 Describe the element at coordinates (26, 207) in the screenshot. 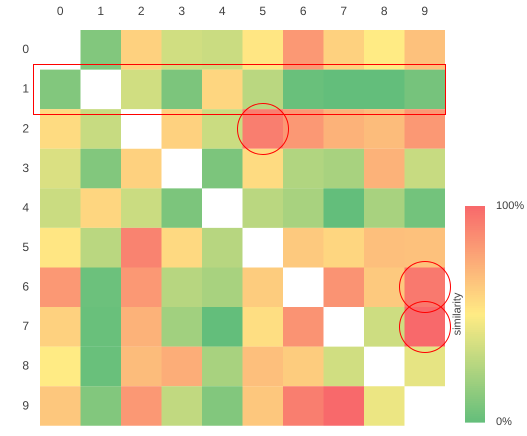

I see `y-tick-label: 4` at that location.